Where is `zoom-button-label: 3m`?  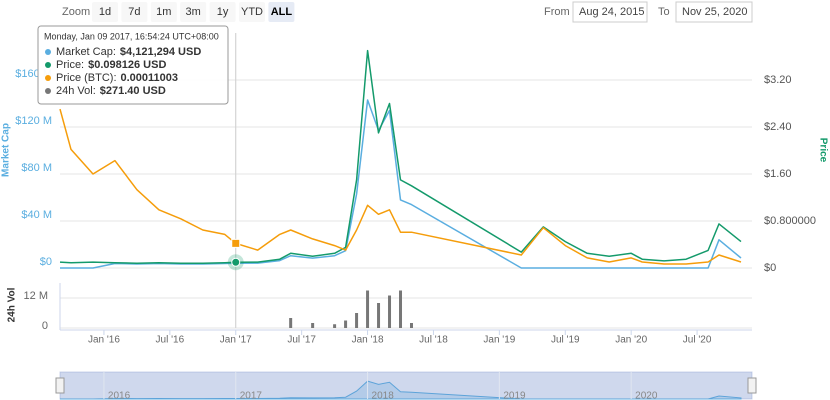 zoom-button-label: 3m is located at coordinates (193, 12).